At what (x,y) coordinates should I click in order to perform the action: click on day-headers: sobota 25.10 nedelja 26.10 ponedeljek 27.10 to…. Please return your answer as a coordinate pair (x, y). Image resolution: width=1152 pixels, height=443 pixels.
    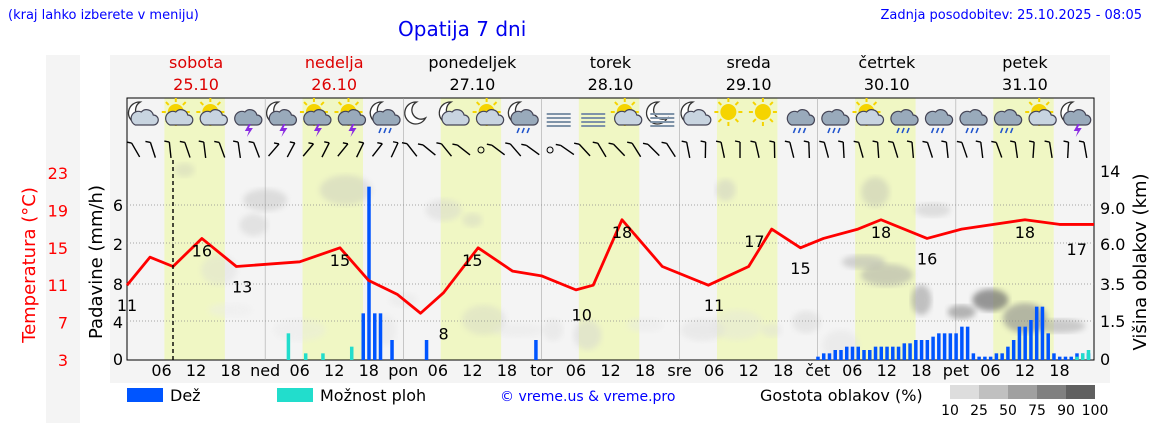
    Looking at the image, I should click on (608, 73).